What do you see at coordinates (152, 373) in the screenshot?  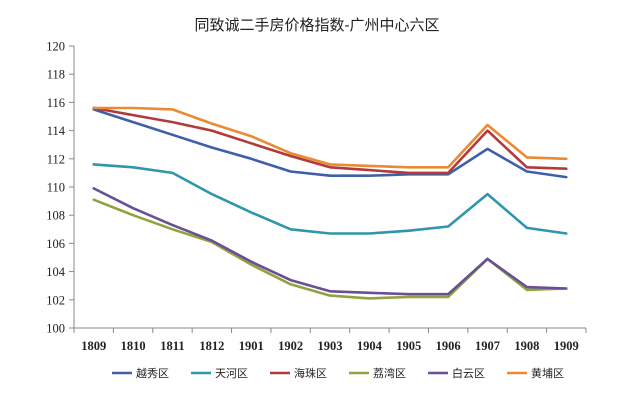 I see `legend-label: 越秀区` at bounding box center [152, 373].